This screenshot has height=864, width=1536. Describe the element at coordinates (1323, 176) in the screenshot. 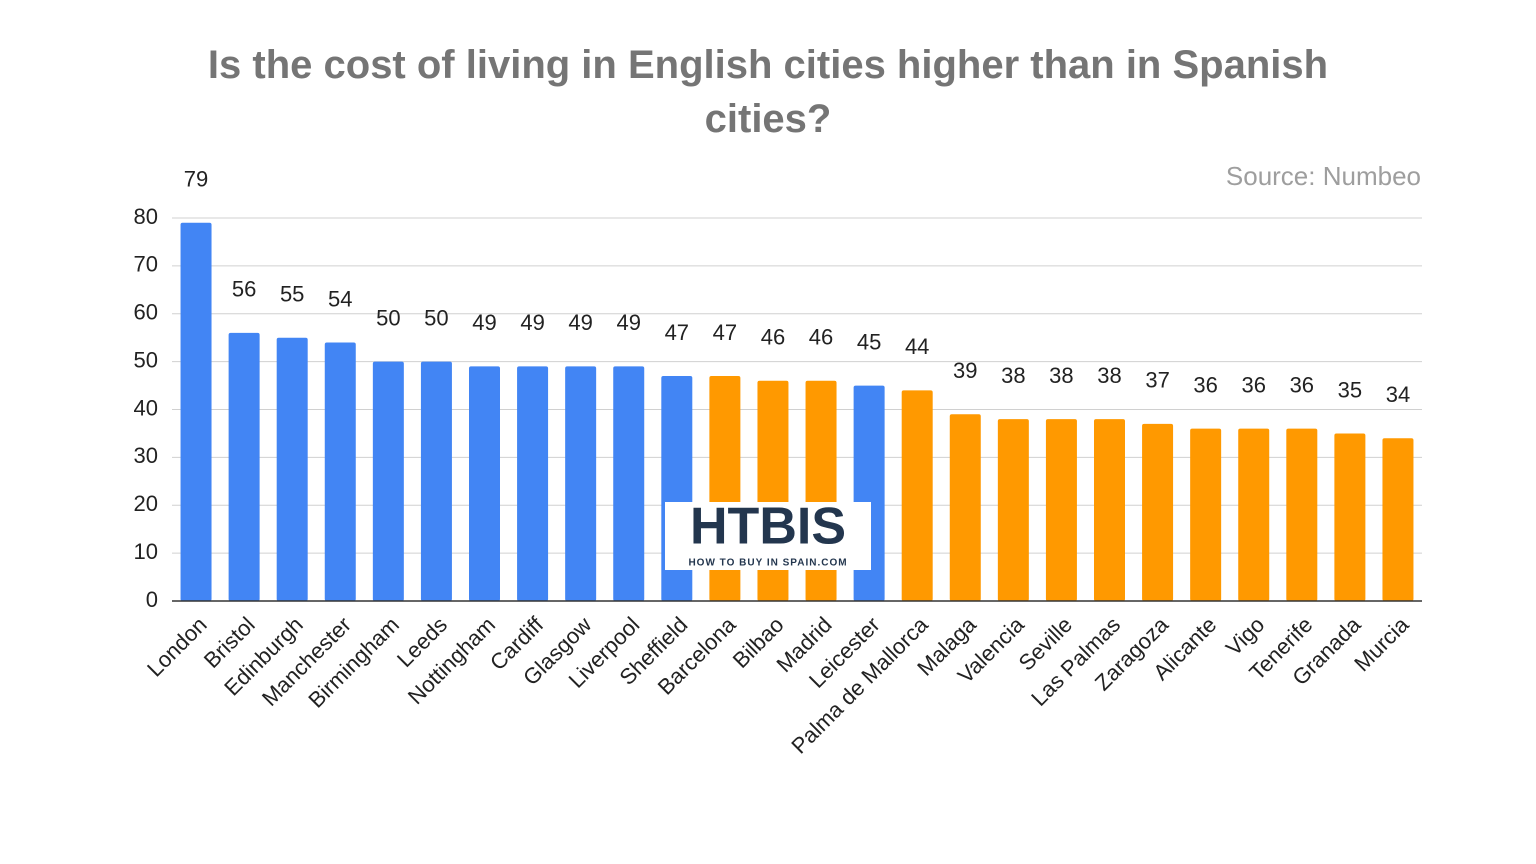

I see `source-note: Source: Numbeo` at that location.